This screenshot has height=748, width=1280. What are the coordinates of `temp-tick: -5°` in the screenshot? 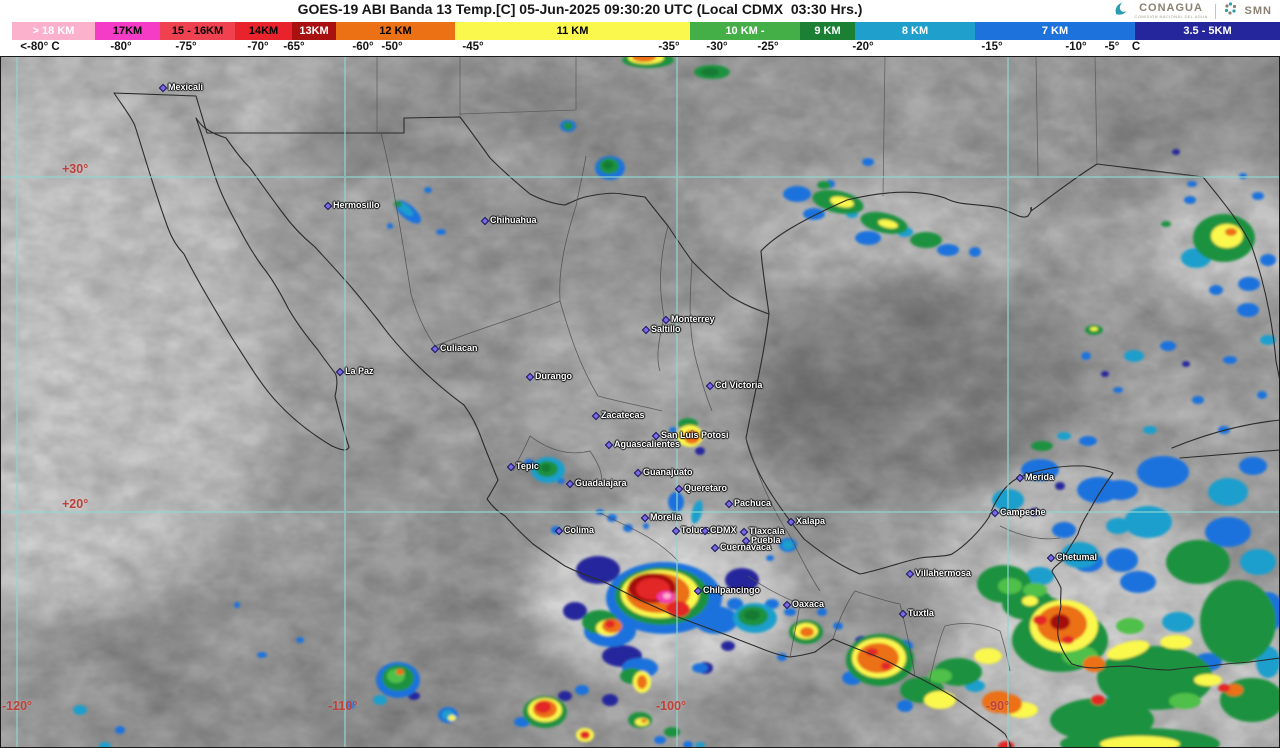 It's located at (1112, 47).